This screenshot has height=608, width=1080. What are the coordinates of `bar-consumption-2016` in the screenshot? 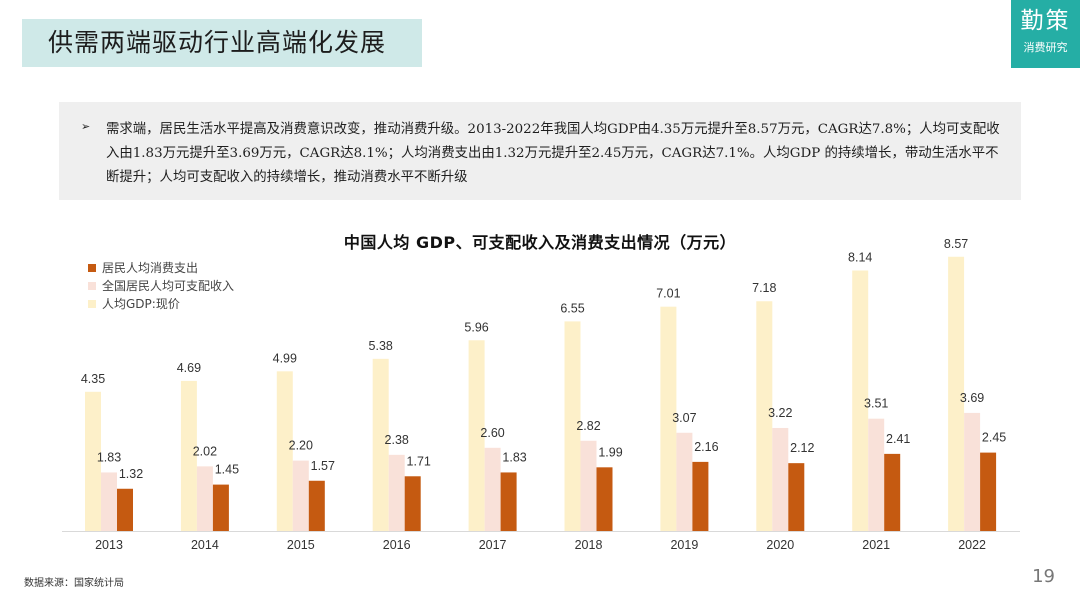 It's located at (412, 503).